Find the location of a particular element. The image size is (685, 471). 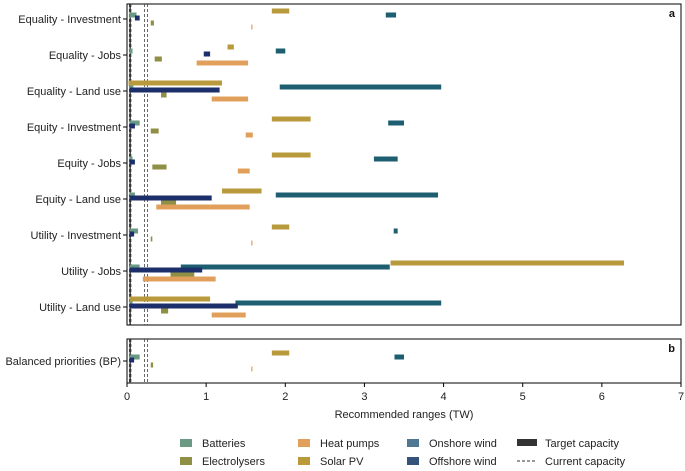

x-tick-label: 6 is located at coordinates (602, 397).